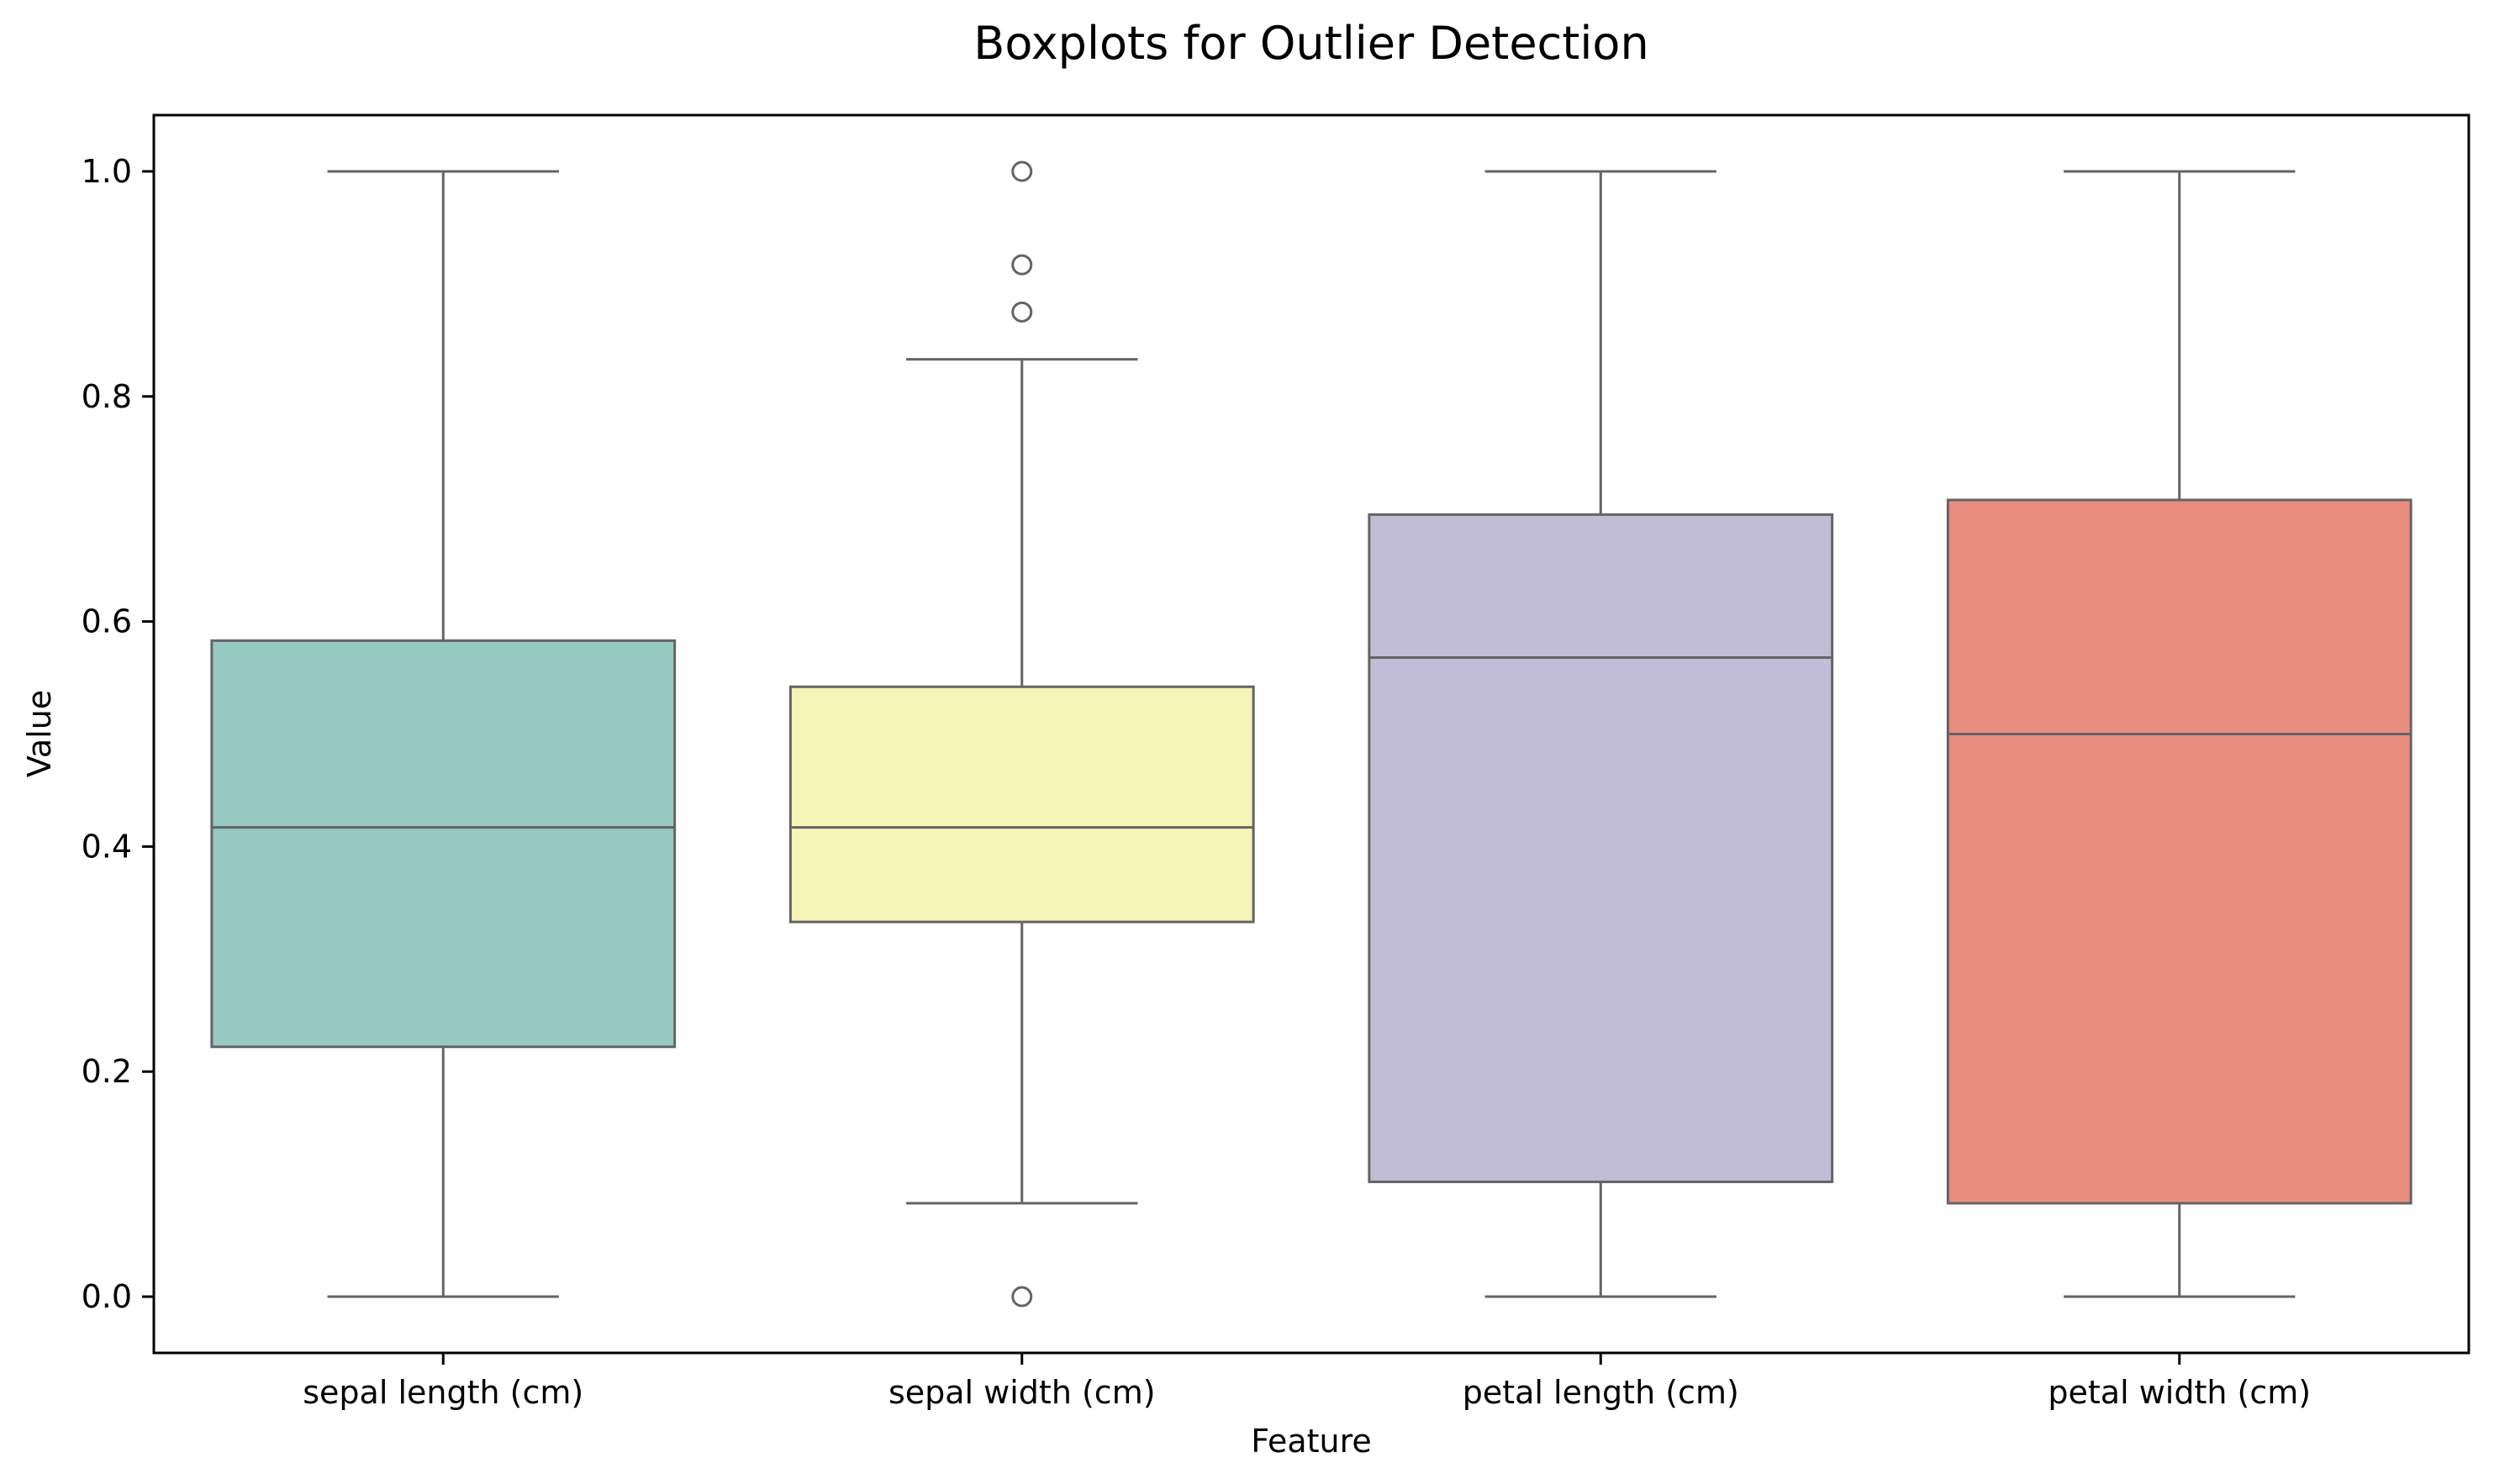 Image resolution: width=2494 pixels, height=1484 pixels. What do you see at coordinates (1310, 44) in the screenshot?
I see `chart-title: Boxplots for Outlier Detection` at bounding box center [1310, 44].